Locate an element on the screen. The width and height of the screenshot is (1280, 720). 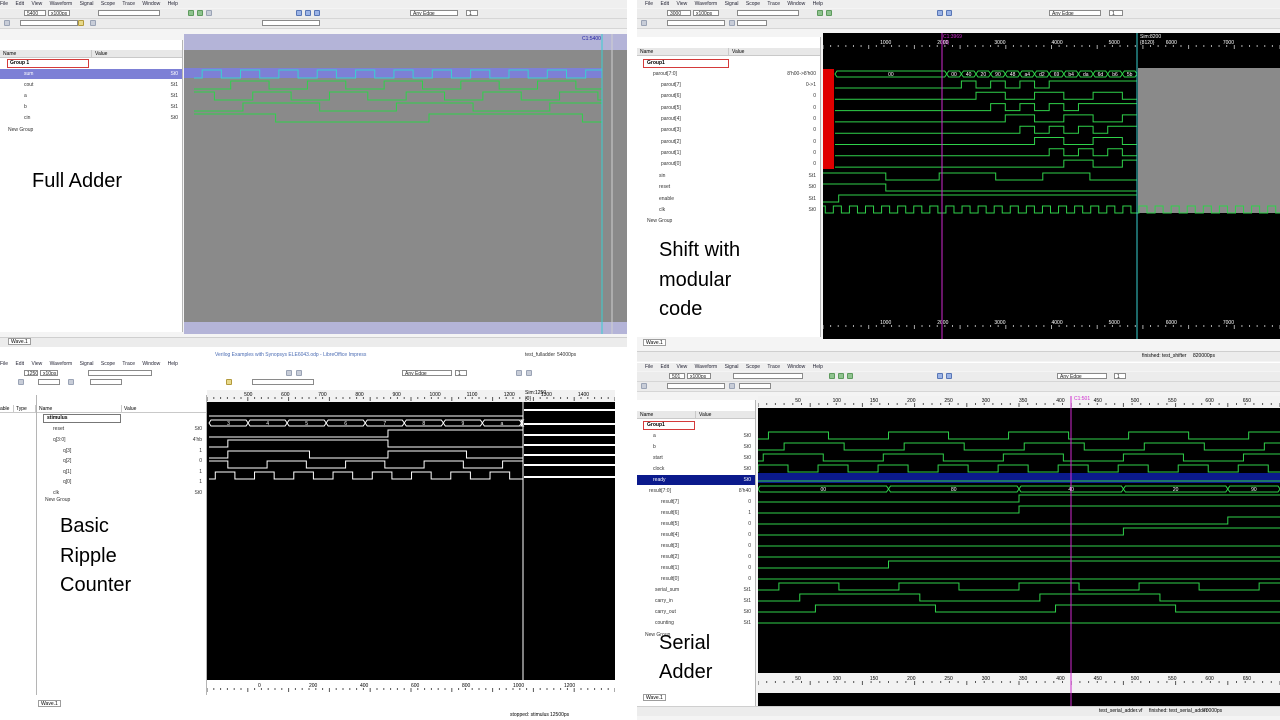
signal-row-cin: cin St0 is located at coordinates (91, 118).